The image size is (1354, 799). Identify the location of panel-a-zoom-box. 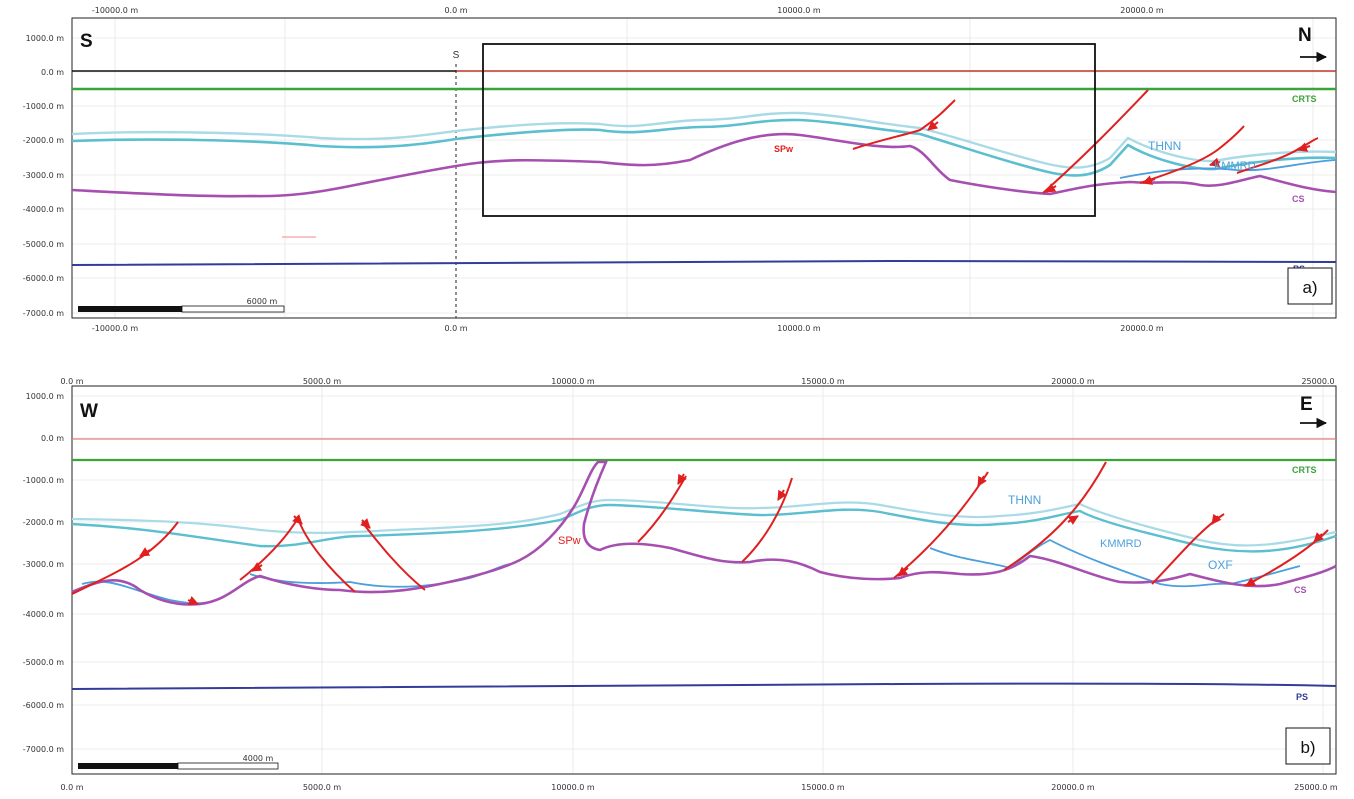
(789, 130).